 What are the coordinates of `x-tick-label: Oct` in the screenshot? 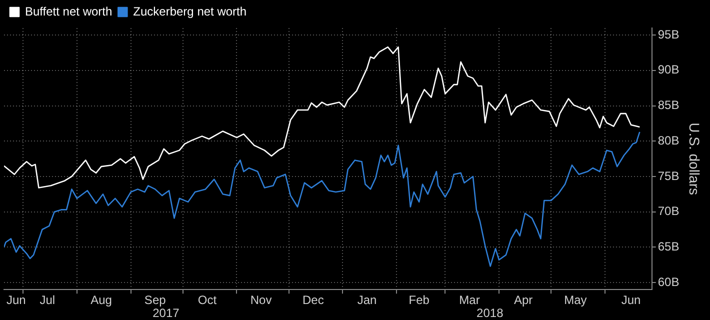 It's located at (208, 300).